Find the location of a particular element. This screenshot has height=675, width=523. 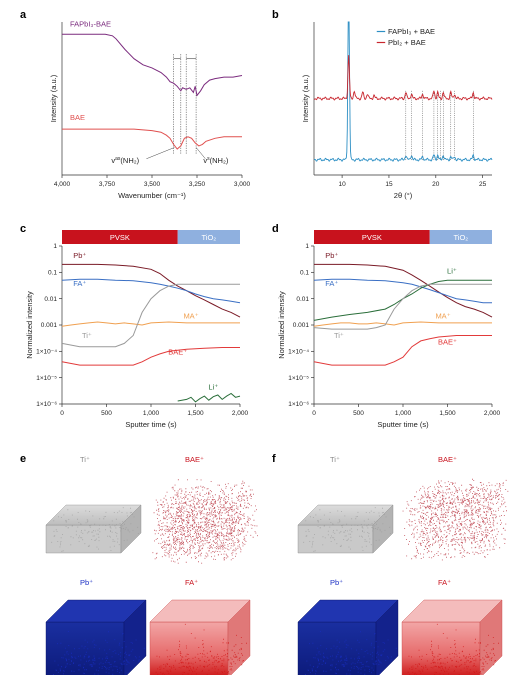

series-line-fapbi3-bae is located at coordinates (403, 91).